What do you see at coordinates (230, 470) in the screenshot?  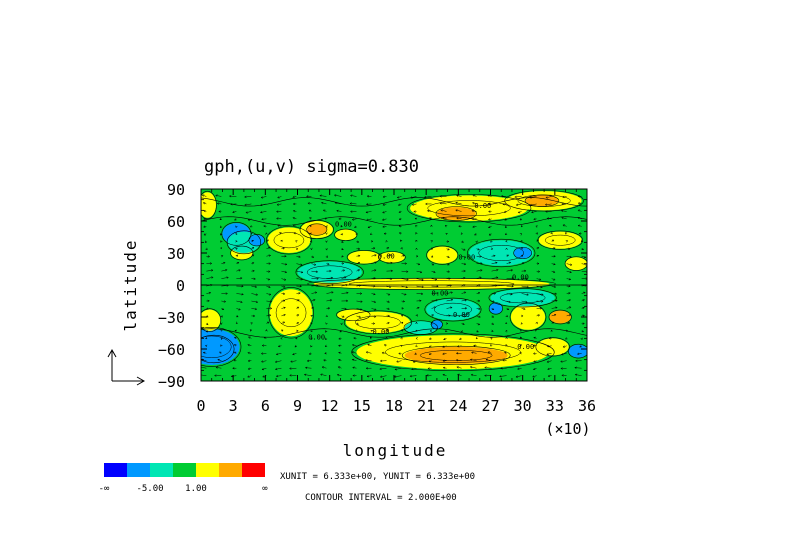 I see `colorbar-swatch` at bounding box center [230, 470].